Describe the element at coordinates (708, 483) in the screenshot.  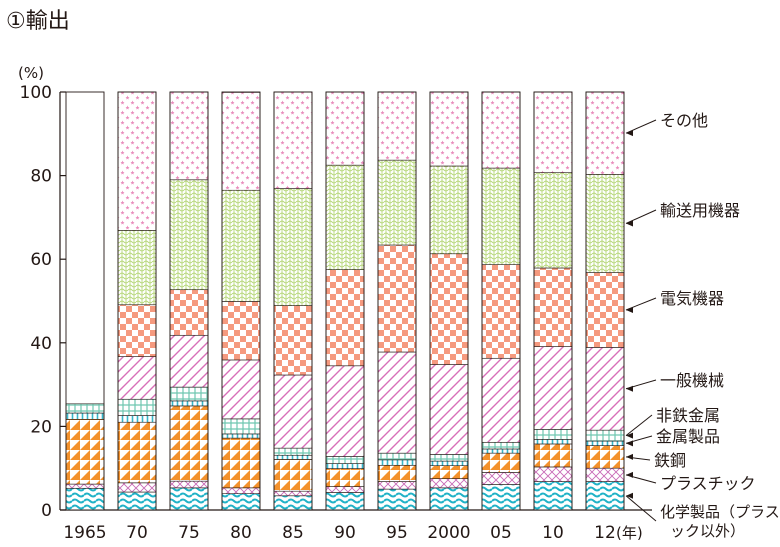
I see `legend-label: プラスチック` at that location.